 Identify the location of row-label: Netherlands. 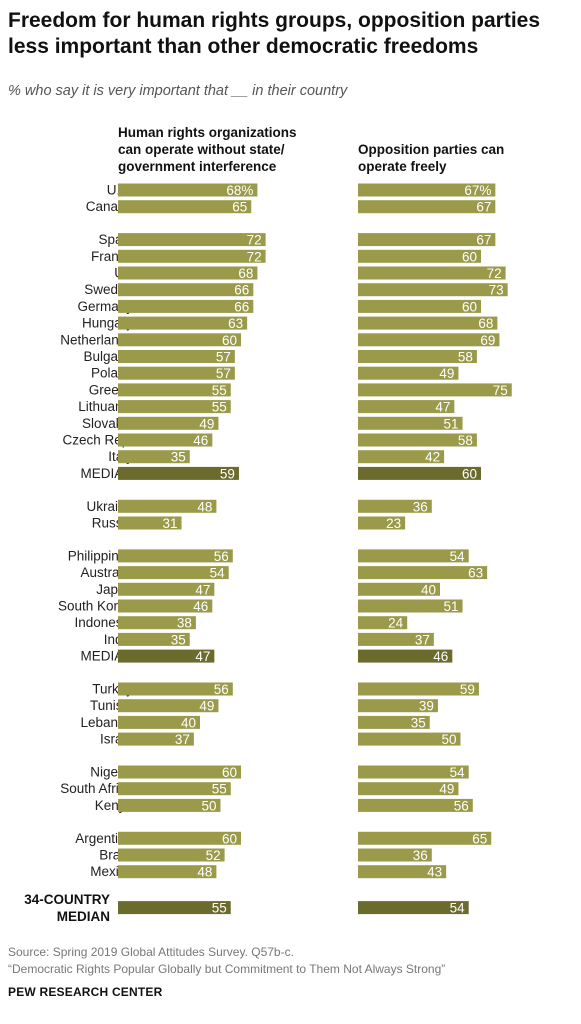
(96, 339).